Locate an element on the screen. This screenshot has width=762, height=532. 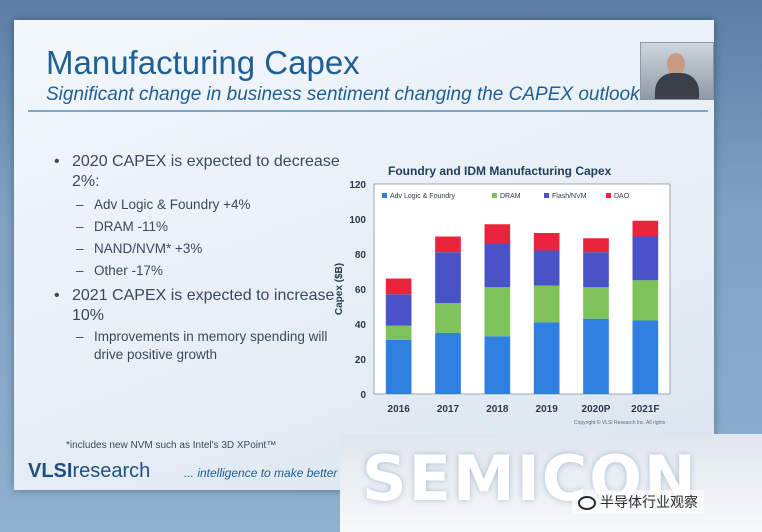
legend-label: Flash/NVM is located at coordinates (569, 196).